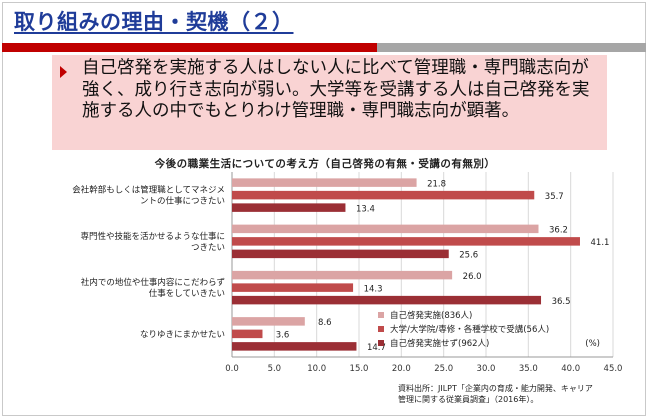  I want to click on data-label: 36.5, so click(561, 302).